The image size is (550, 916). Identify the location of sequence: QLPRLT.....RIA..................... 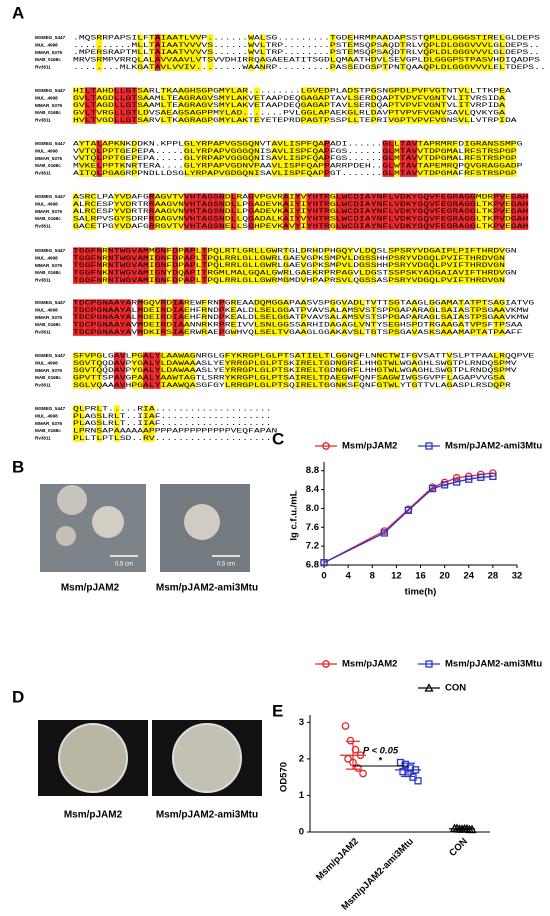
(172, 409).